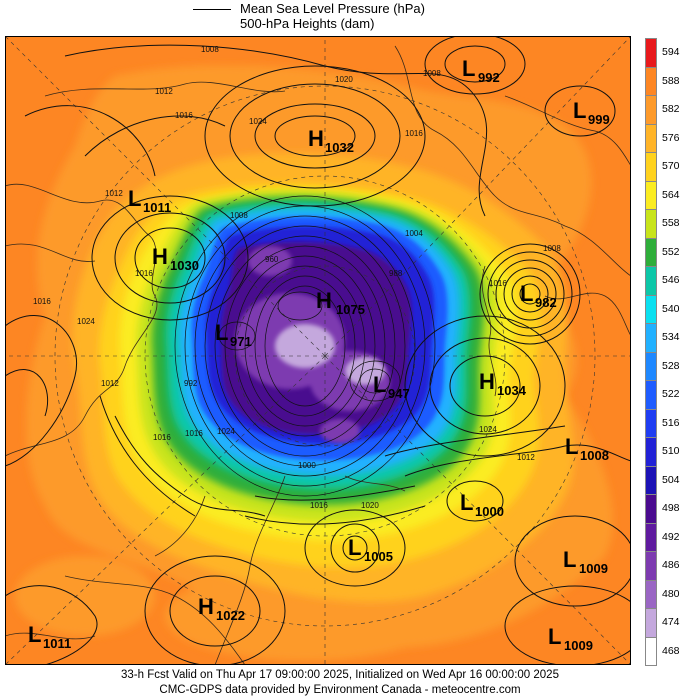  I want to click on colorbar-label: 546, so click(671, 280).